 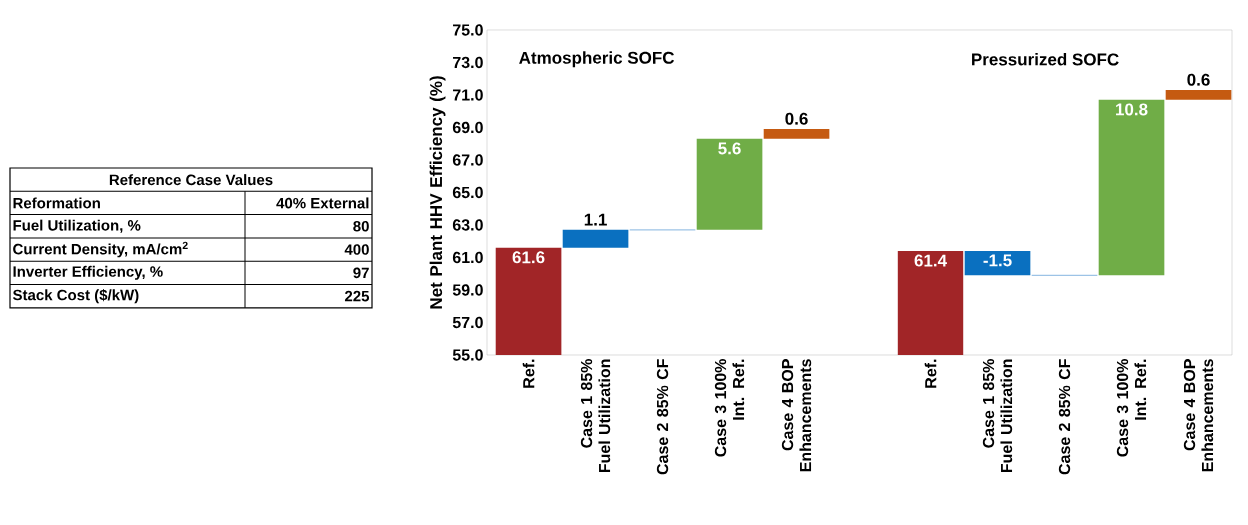 I want to click on data-label: -1.5, so click(x=997, y=260).